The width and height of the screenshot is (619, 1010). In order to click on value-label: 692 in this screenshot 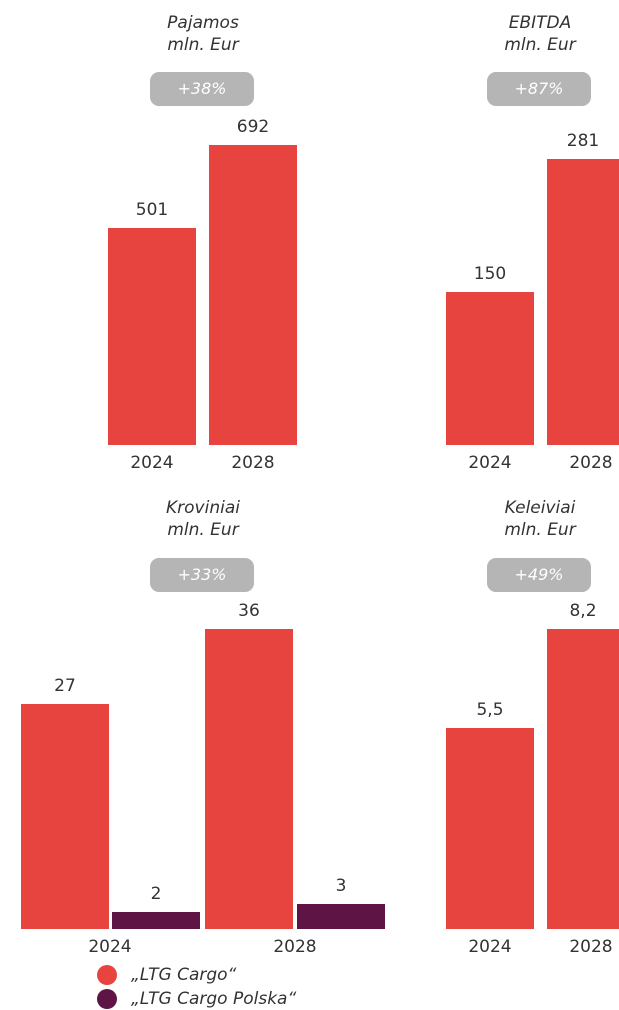, I will do `click(253, 127)`.